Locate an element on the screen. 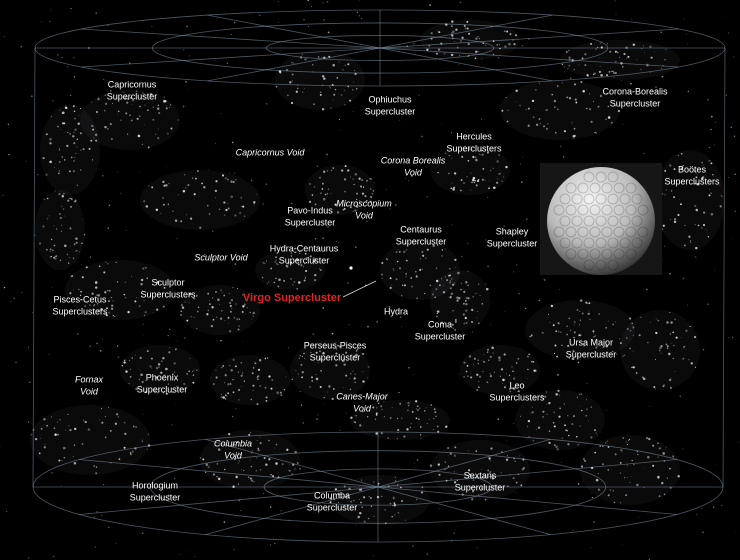 The image size is (740, 560). dimple is located at coordinates (619, 210).